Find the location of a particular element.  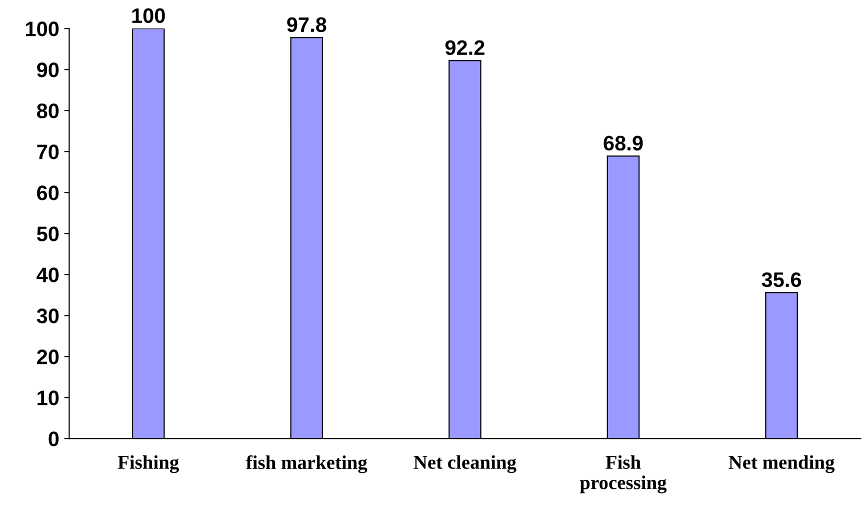

data-label: 92.2 is located at coordinates (464, 48).